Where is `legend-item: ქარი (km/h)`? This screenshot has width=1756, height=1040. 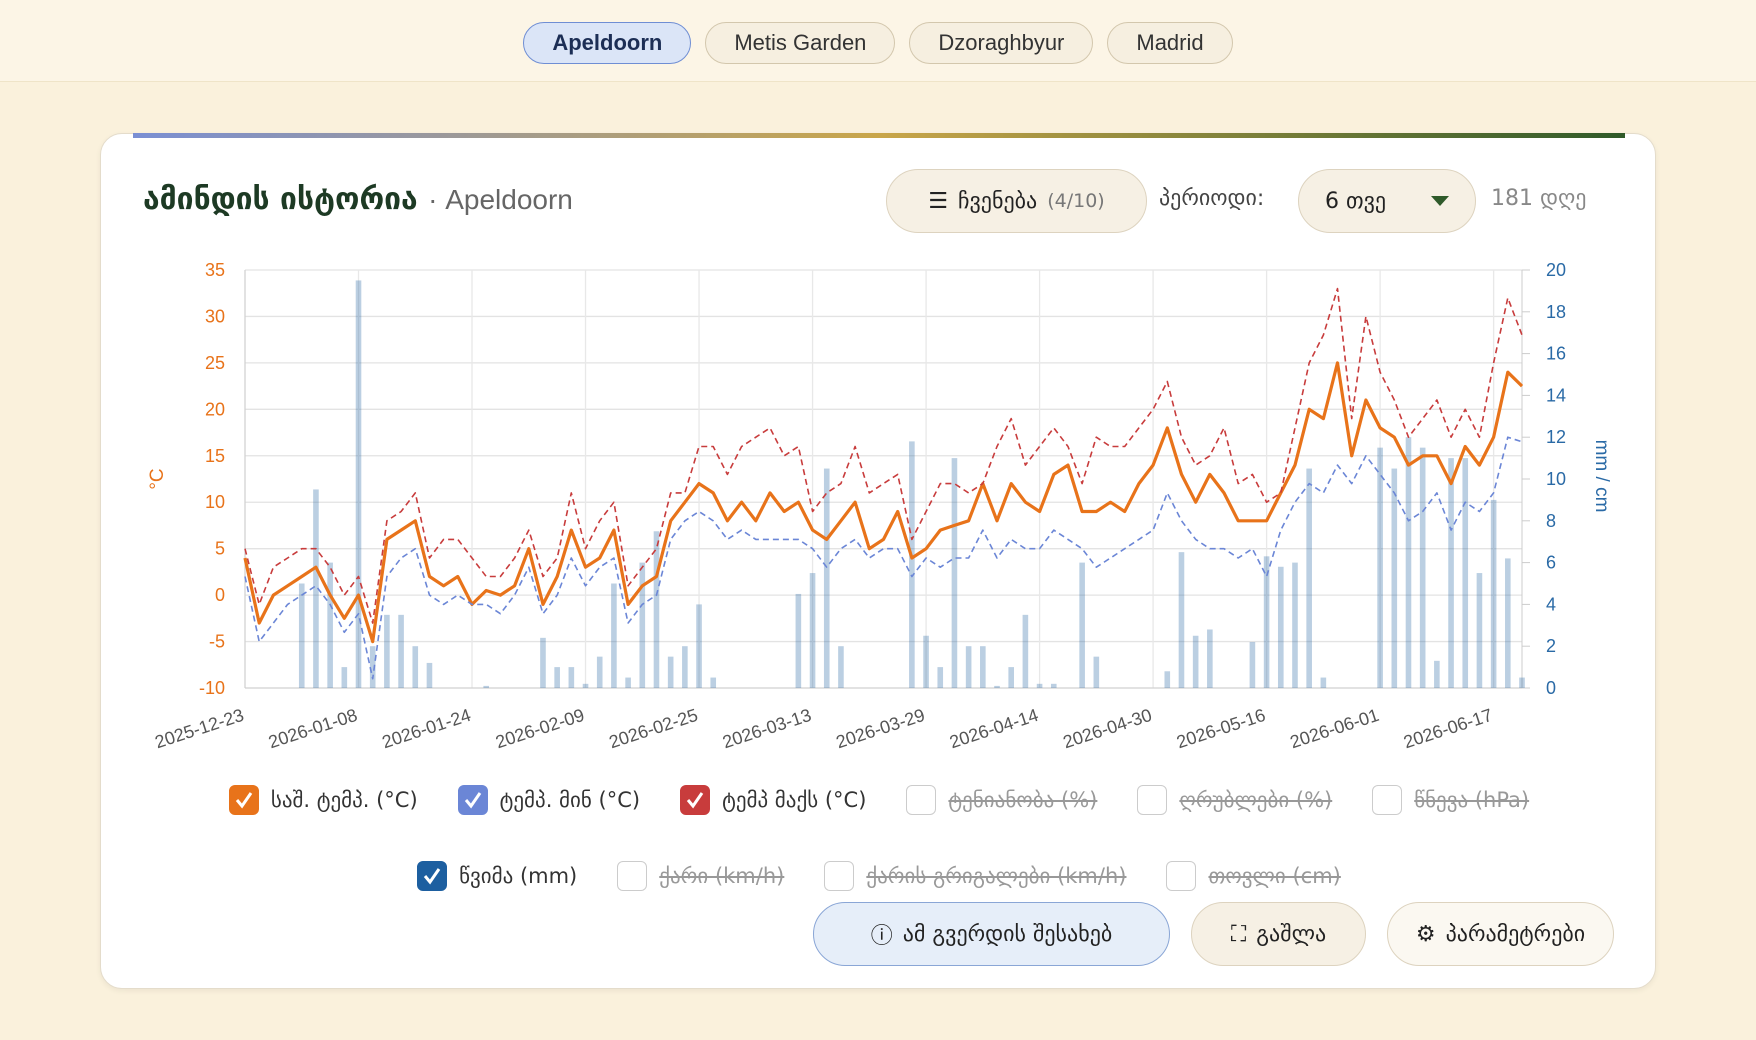 legend-item: ქარი (km/h) is located at coordinates (700, 876).